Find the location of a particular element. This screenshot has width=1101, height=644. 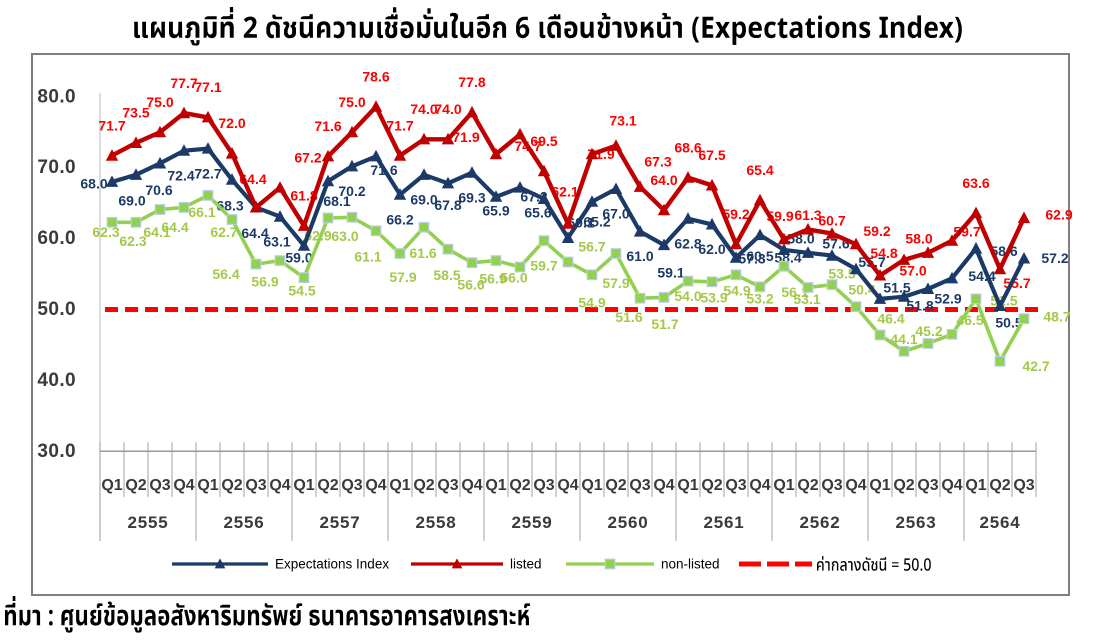

svg-text: 70.0 is located at coordinates (56, 167).